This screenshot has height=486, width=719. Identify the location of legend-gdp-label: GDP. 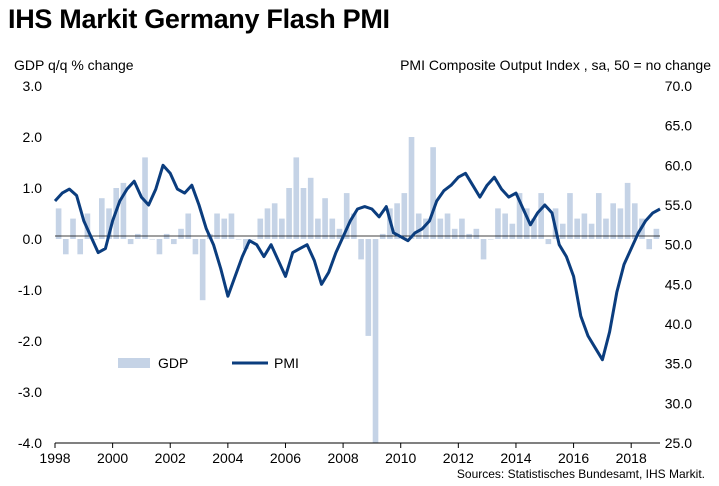
(173, 363).